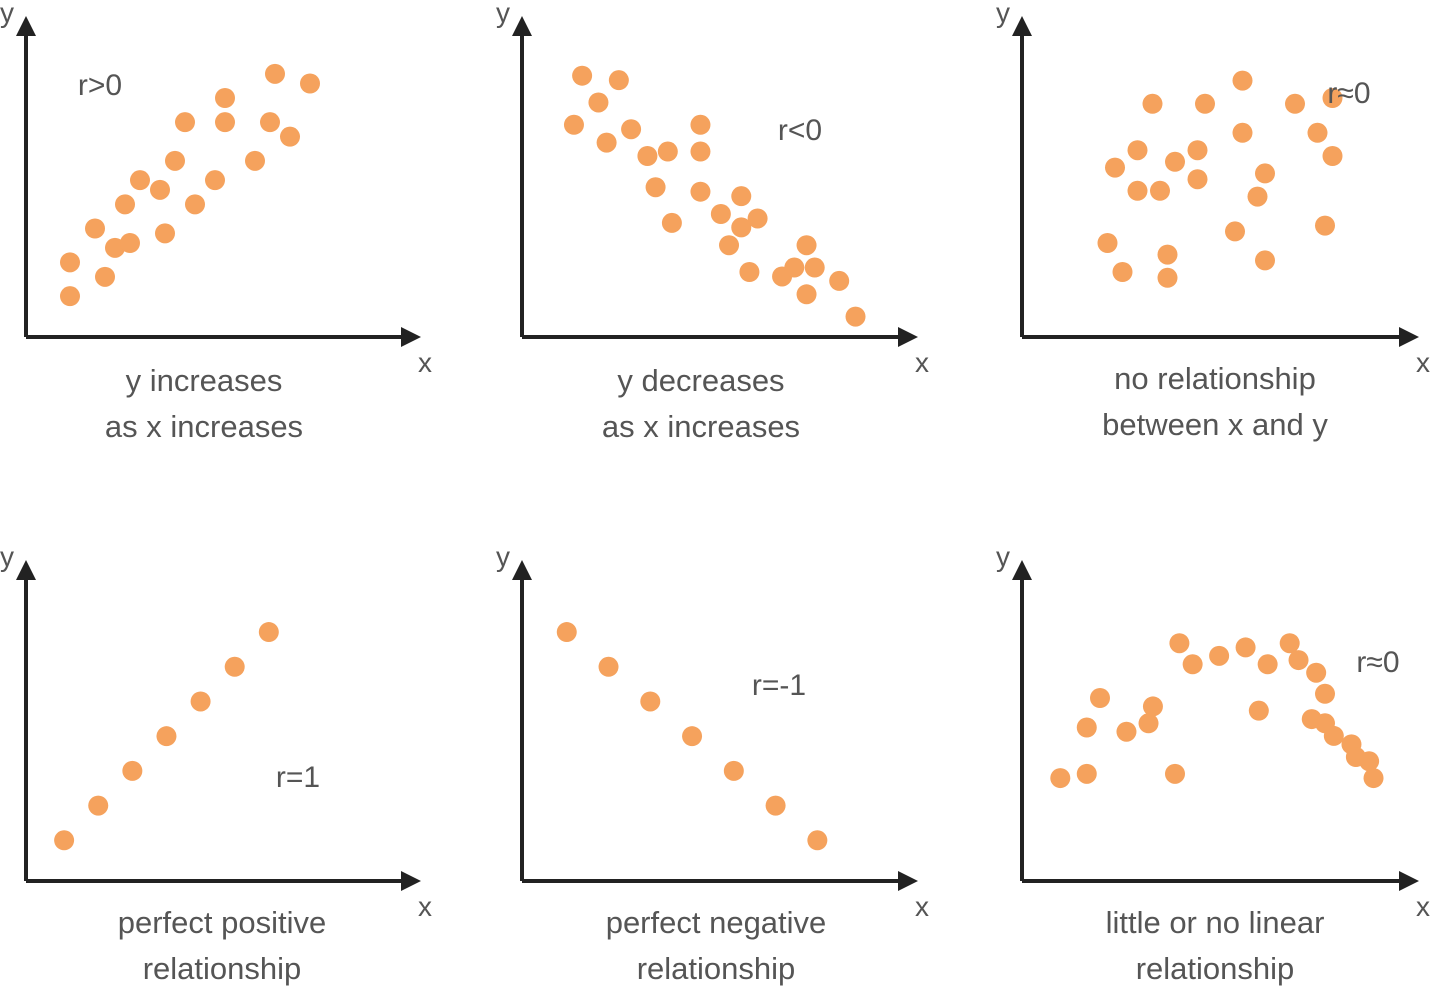  What do you see at coordinates (800, 130) in the screenshot?
I see `correlation-label: r<0` at bounding box center [800, 130].